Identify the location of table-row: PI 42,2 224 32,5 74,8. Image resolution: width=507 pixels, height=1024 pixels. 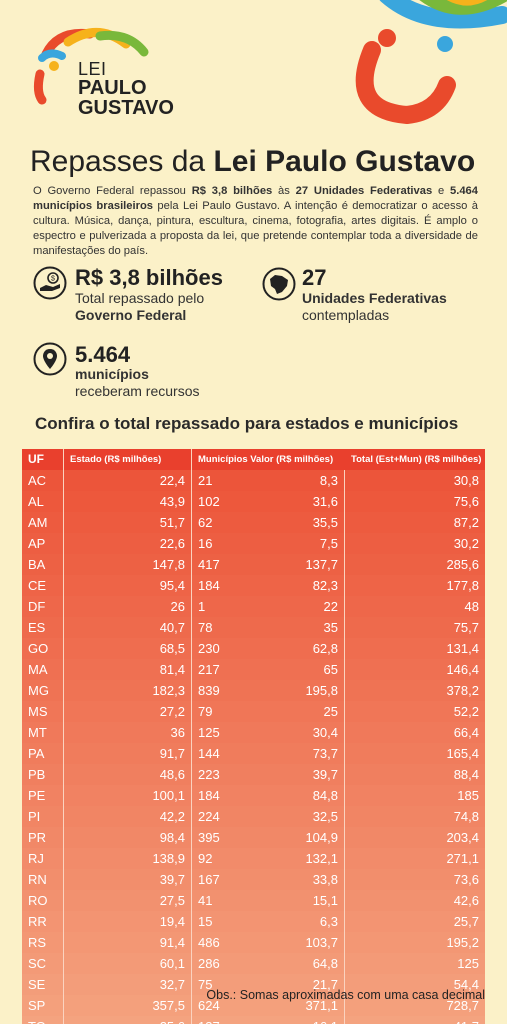
(253, 816).